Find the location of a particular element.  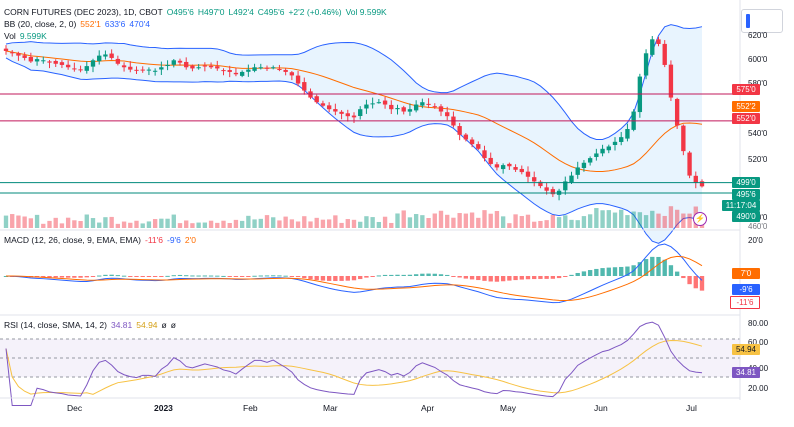

time-axis-label: Mar is located at coordinates (330, 408).